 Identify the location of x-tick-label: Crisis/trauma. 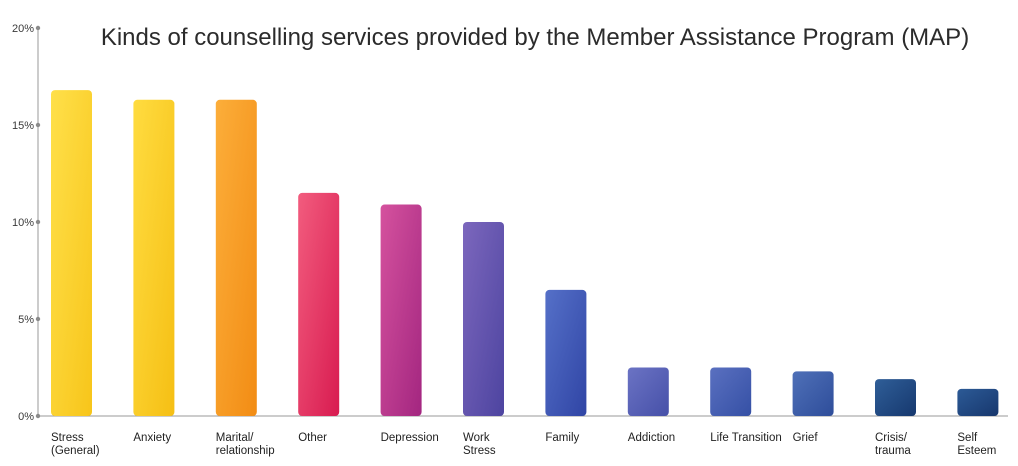
(893, 444).